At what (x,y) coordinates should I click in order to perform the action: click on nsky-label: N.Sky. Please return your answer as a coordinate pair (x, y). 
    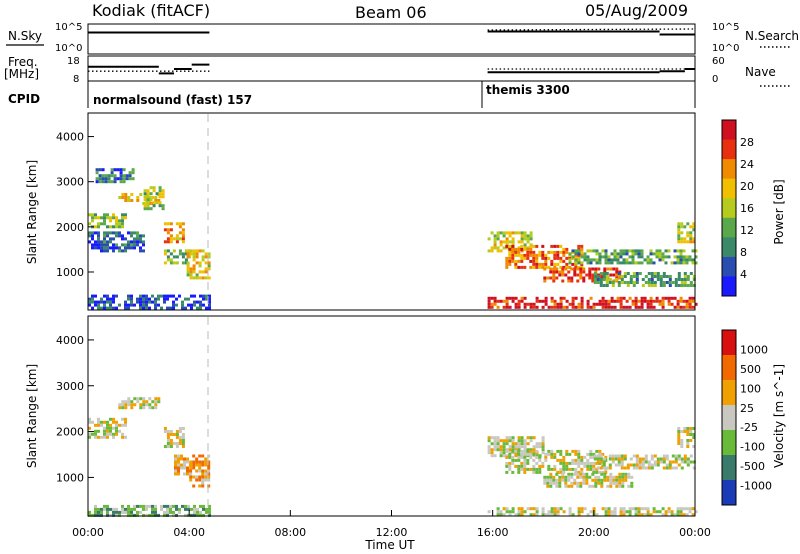
    Looking at the image, I should click on (25, 36).